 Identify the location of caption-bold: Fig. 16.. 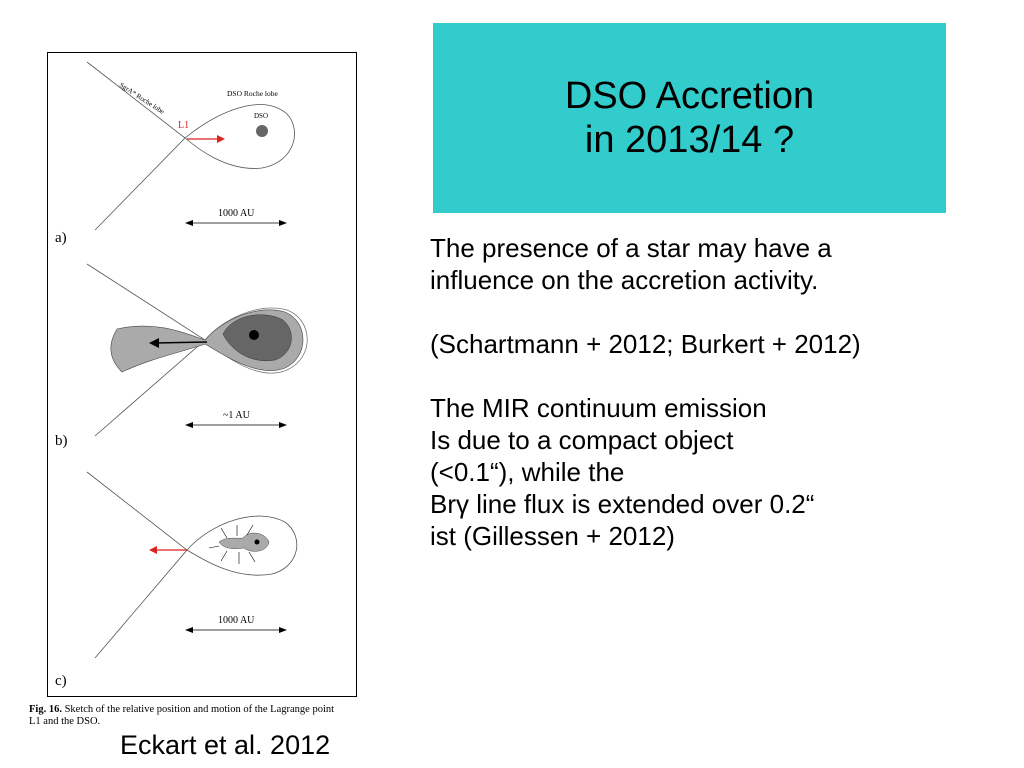
(45, 709).